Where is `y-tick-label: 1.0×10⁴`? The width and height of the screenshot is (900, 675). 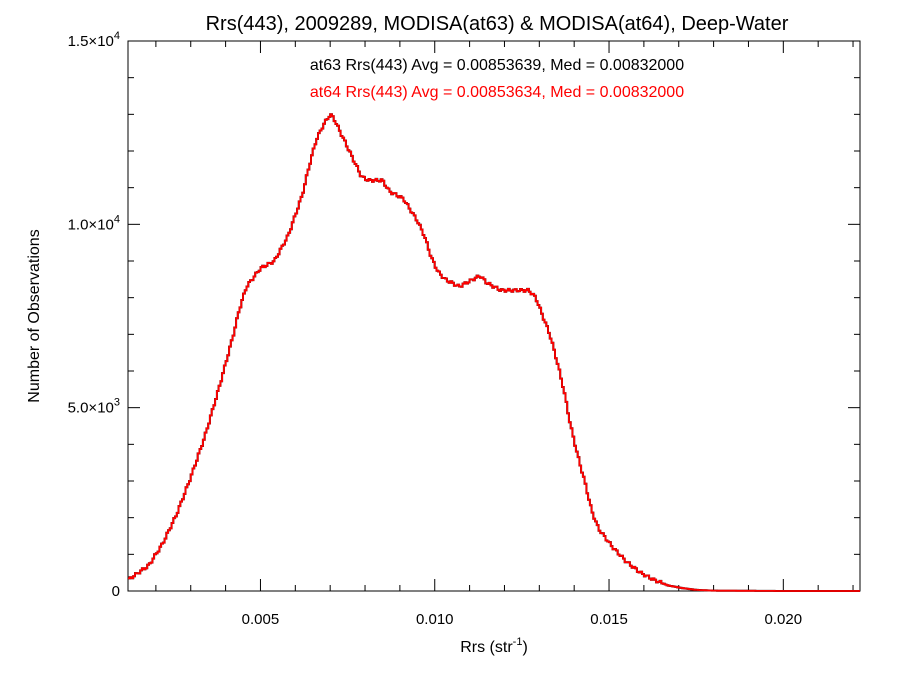 y-tick-label: 1.0×10⁴ is located at coordinates (94, 223).